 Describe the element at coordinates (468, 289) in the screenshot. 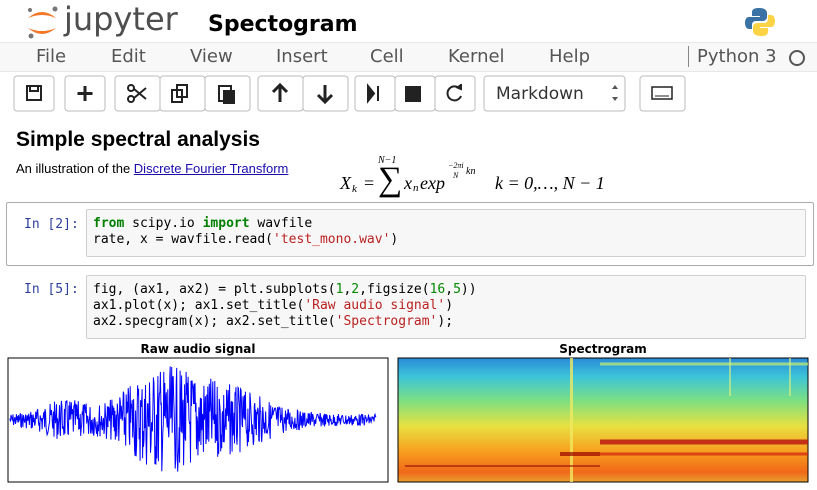

I see `token: ))` at that location.